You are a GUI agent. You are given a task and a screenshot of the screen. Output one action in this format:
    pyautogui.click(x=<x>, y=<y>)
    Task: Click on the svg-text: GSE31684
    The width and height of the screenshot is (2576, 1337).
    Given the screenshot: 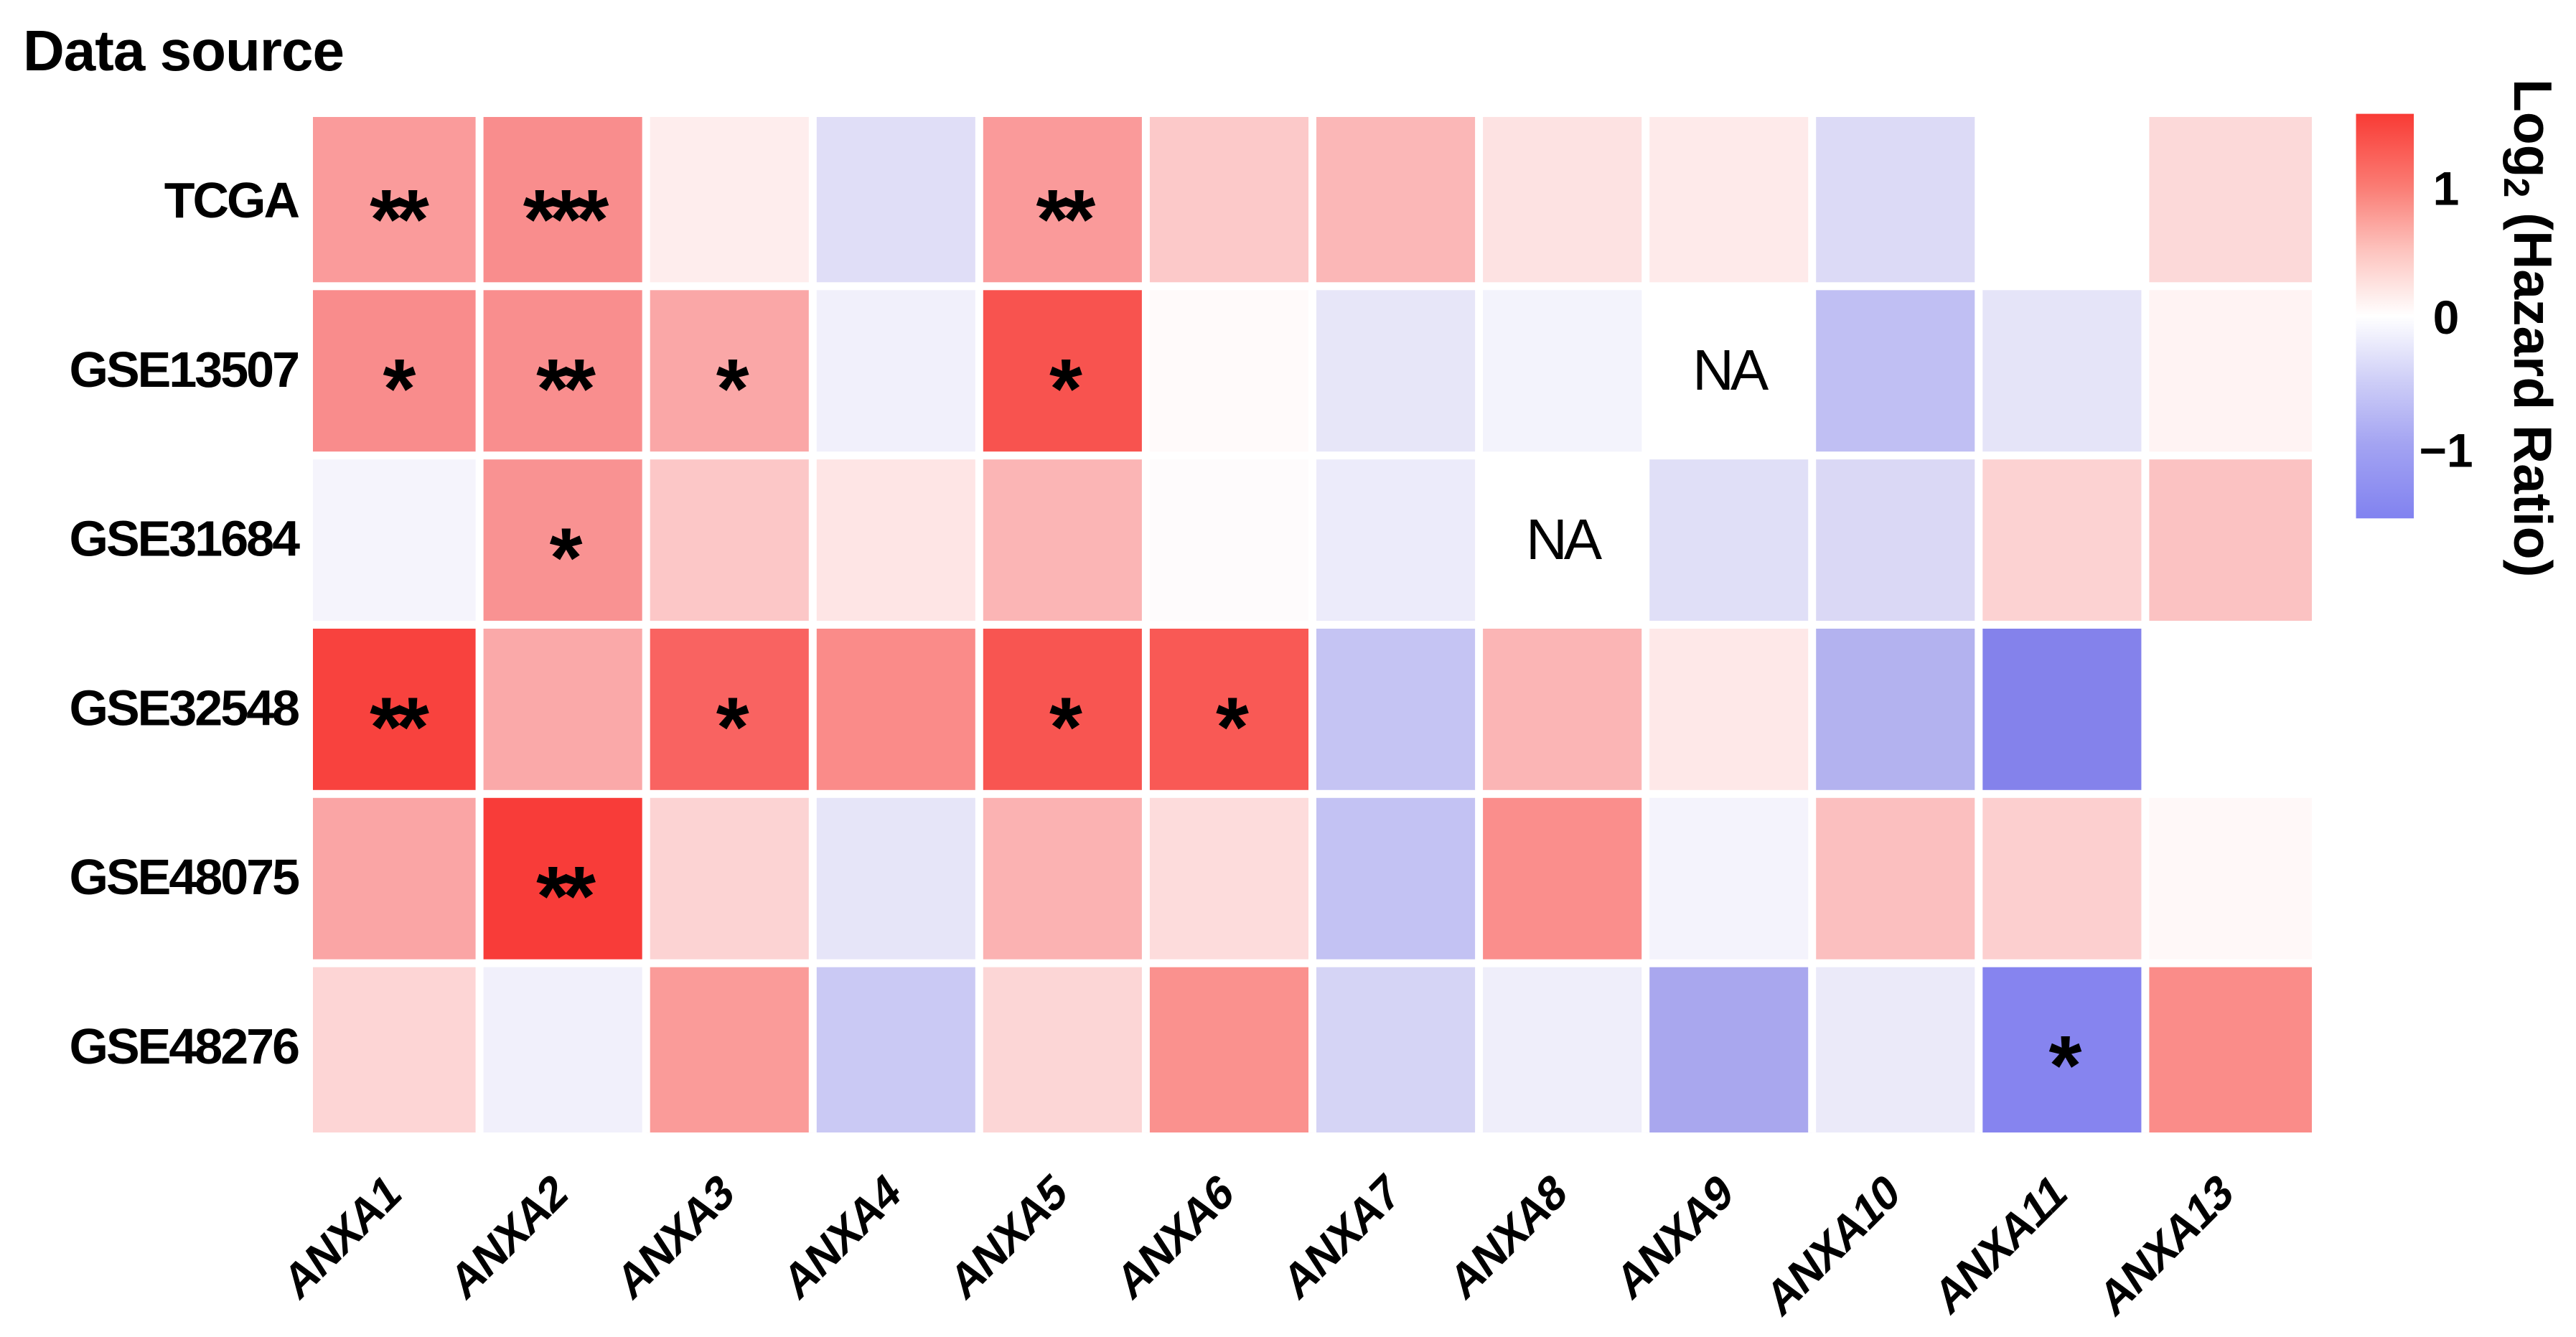 What is the action you would take?
    pyautogui.click(x=186, y=539)
    